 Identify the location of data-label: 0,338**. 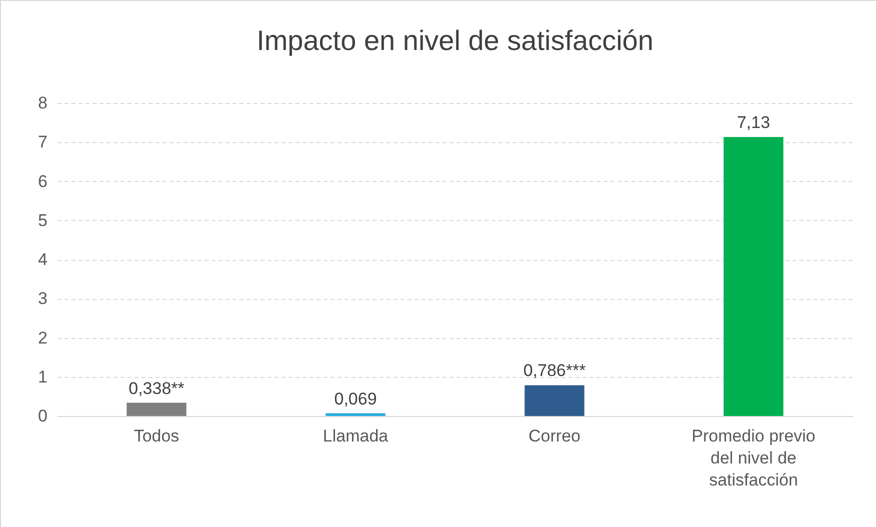
(156, 388).